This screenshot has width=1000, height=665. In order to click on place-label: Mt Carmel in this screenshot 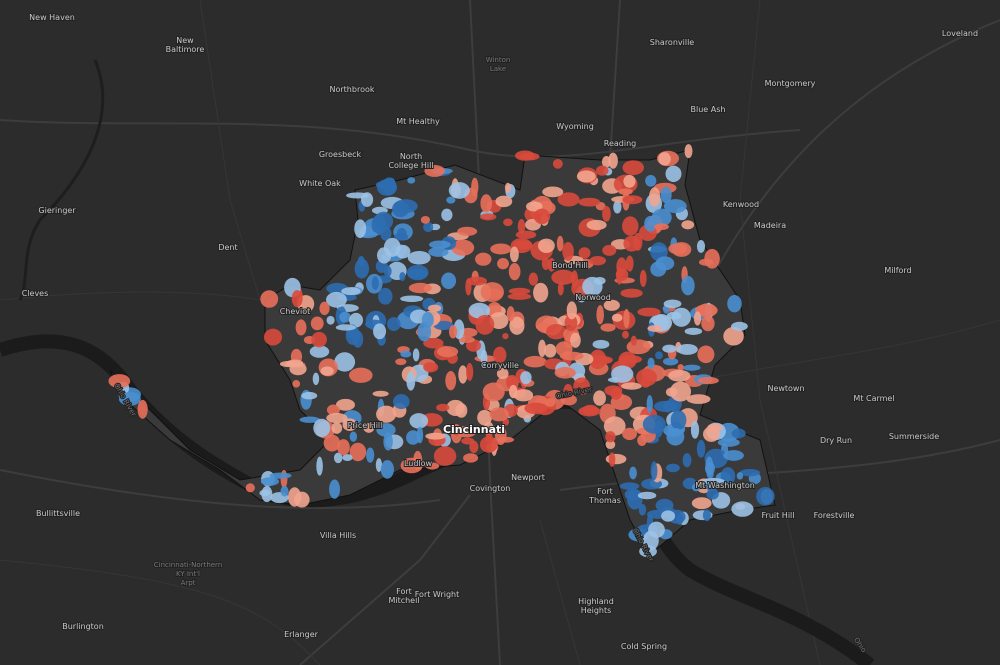, I will do `click(873, 398)`.